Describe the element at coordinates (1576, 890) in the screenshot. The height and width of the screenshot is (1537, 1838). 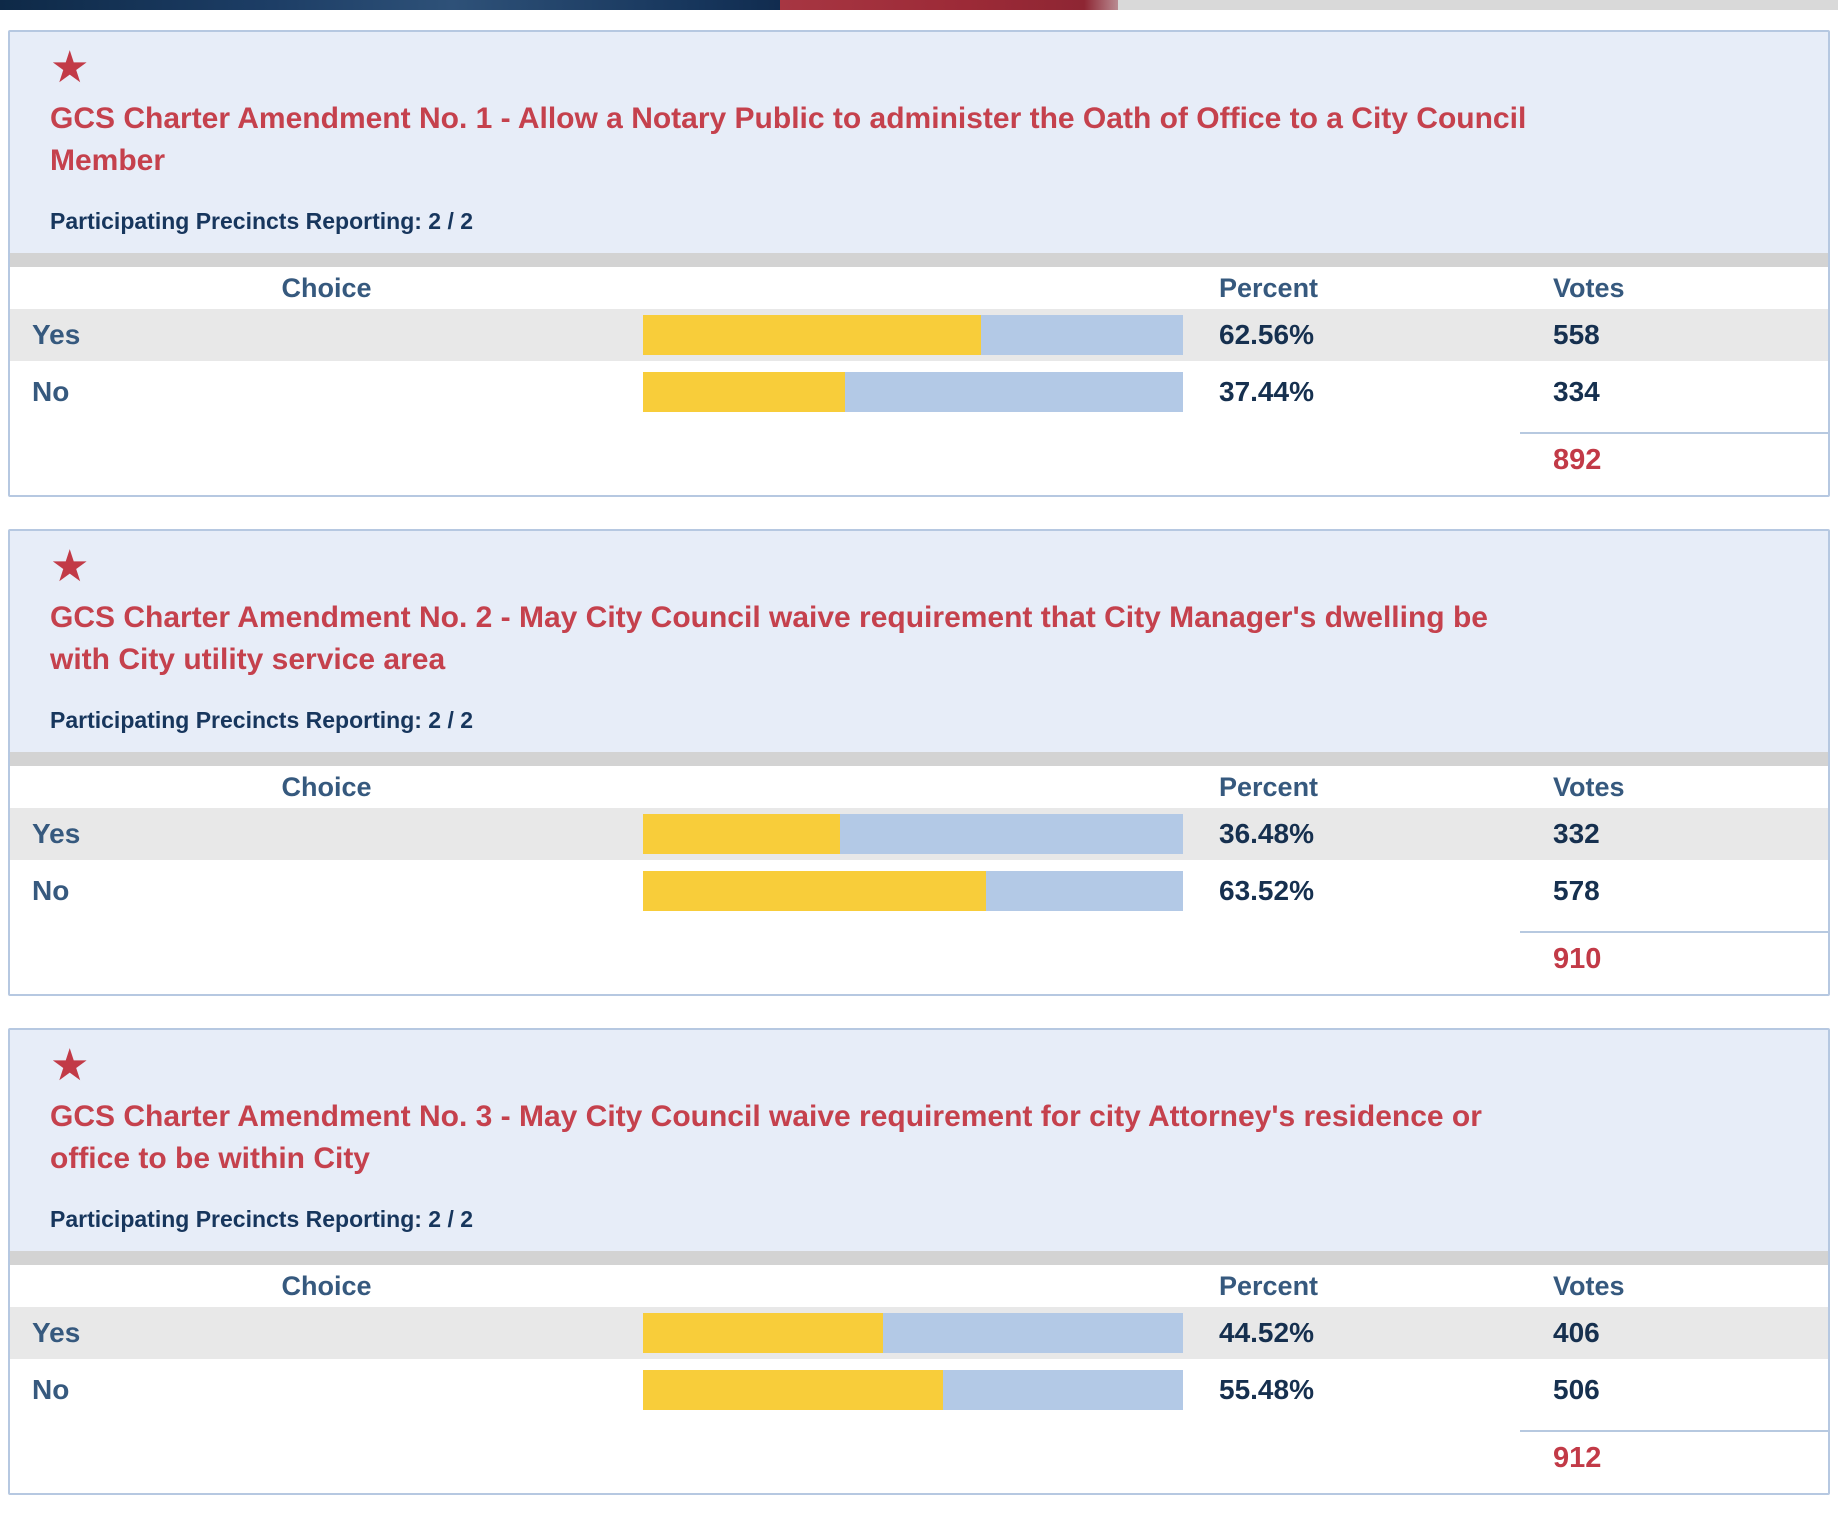
I see `votes-value: 578` at that location.